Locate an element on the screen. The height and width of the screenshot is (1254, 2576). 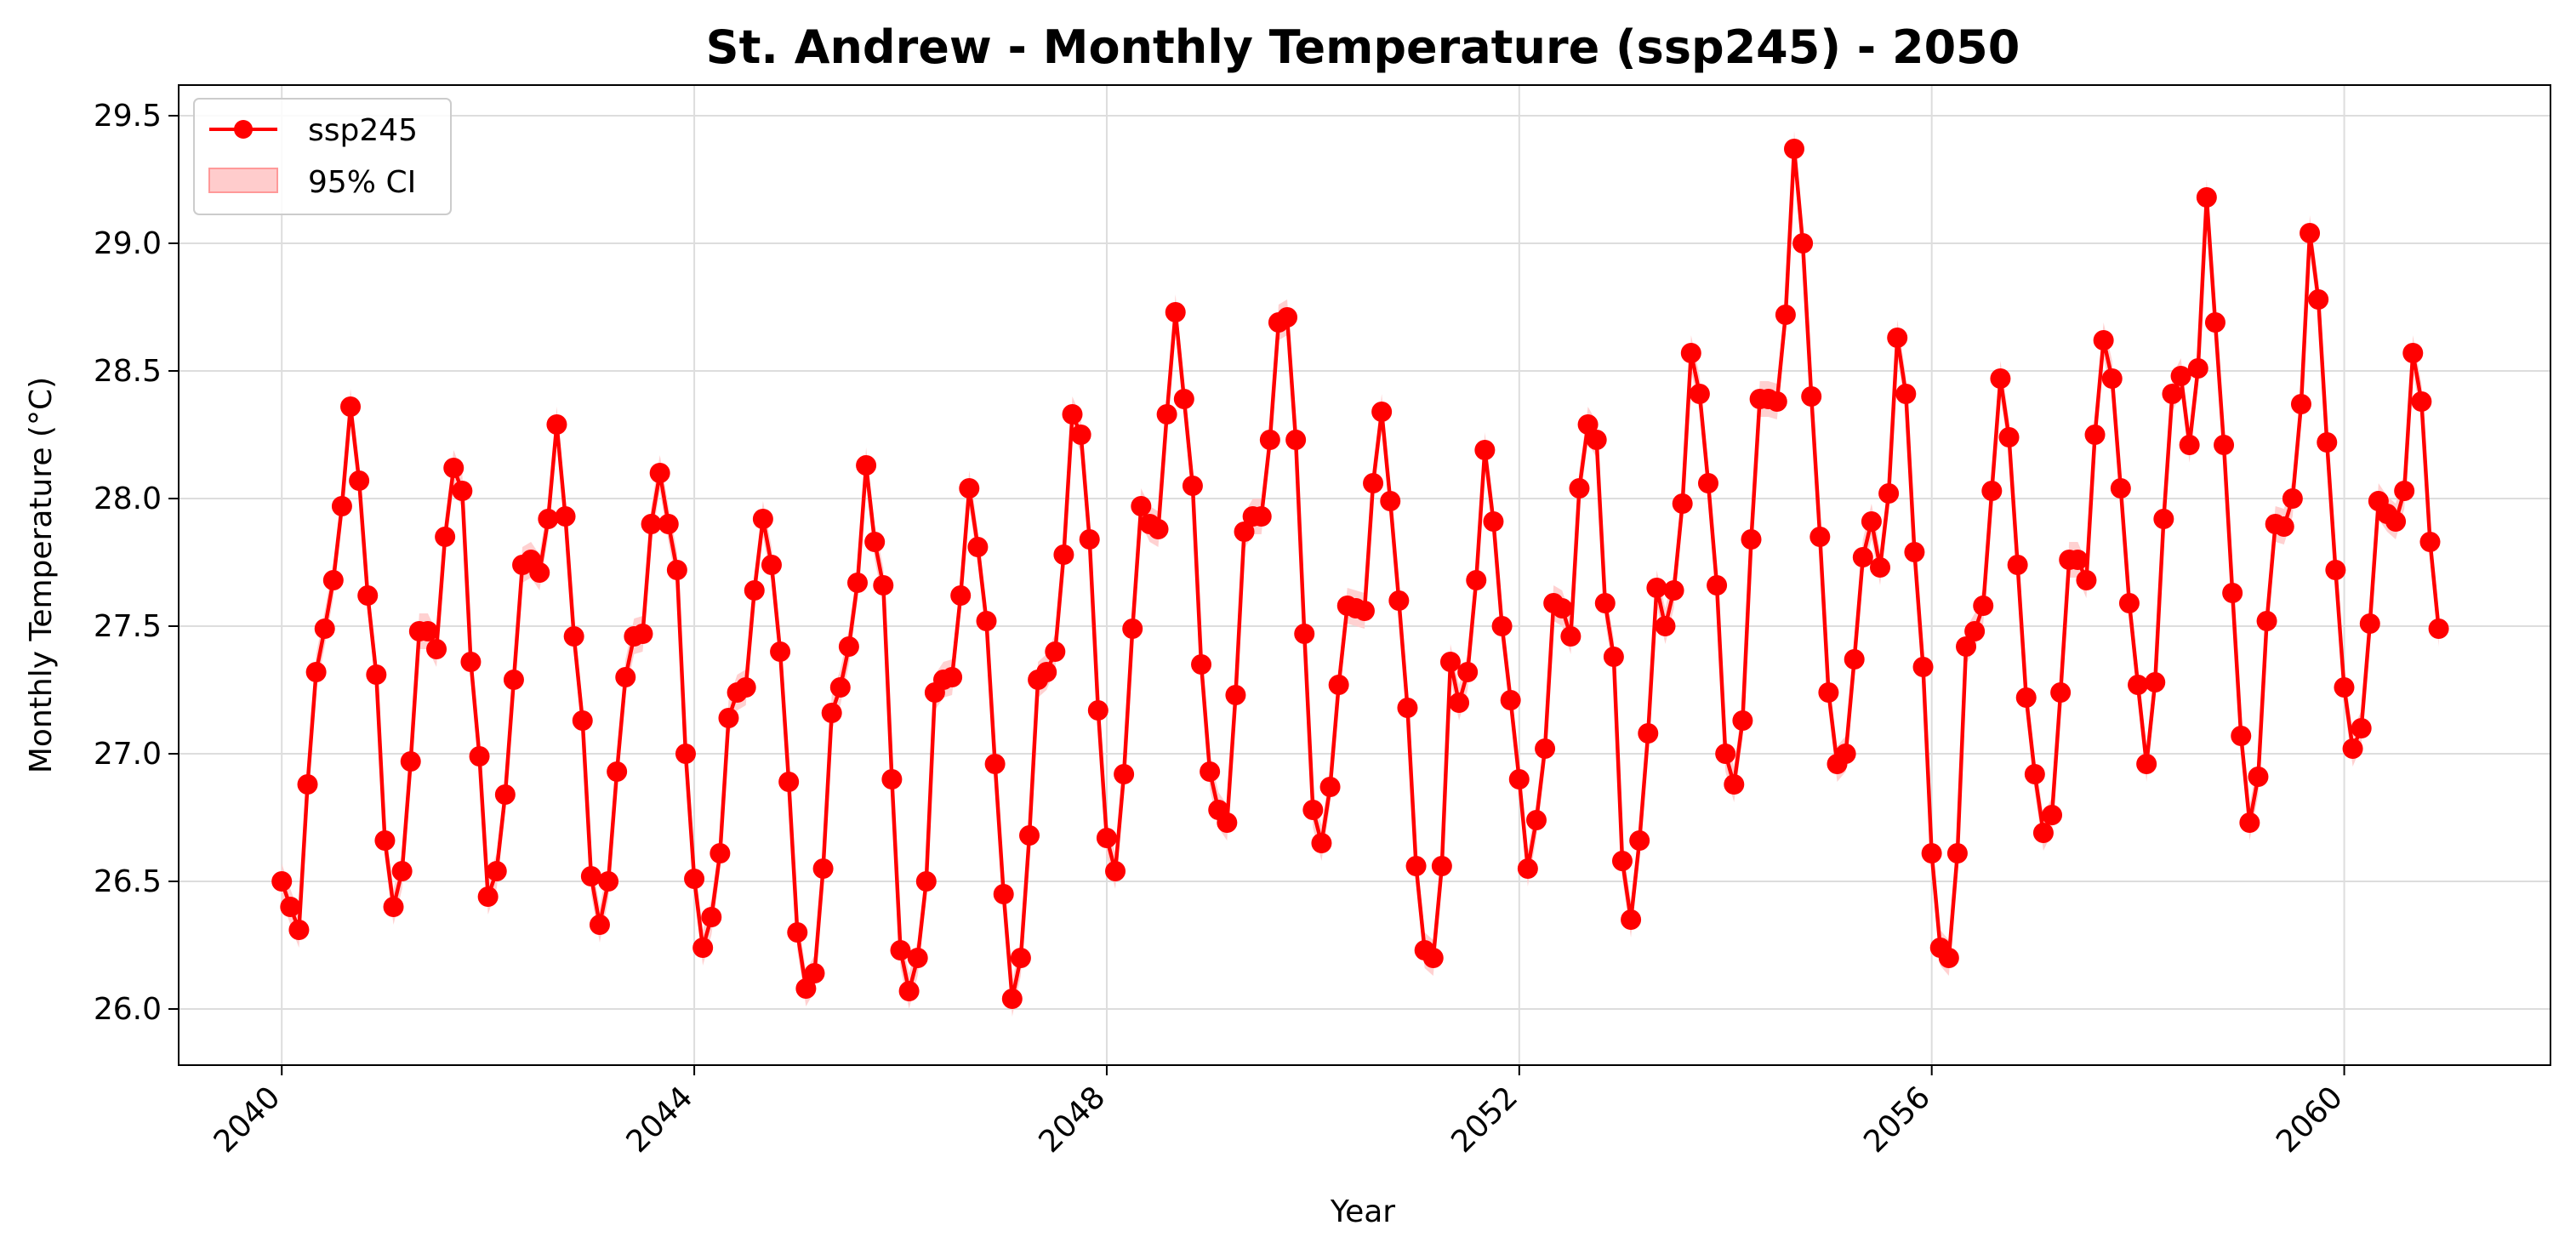
y-tick-label: 27.0 is located at coordinates (128, 755).